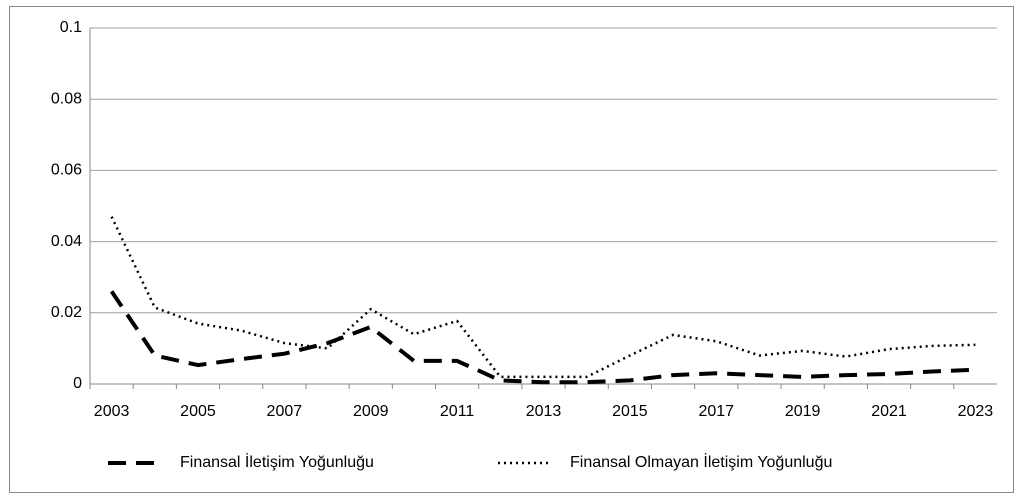 The image size is (1021, 500). What do you see at coordinates (66, 312) in the screenshot?
I see `y-tick-label: 0.02` at bounding box center [66, 312].